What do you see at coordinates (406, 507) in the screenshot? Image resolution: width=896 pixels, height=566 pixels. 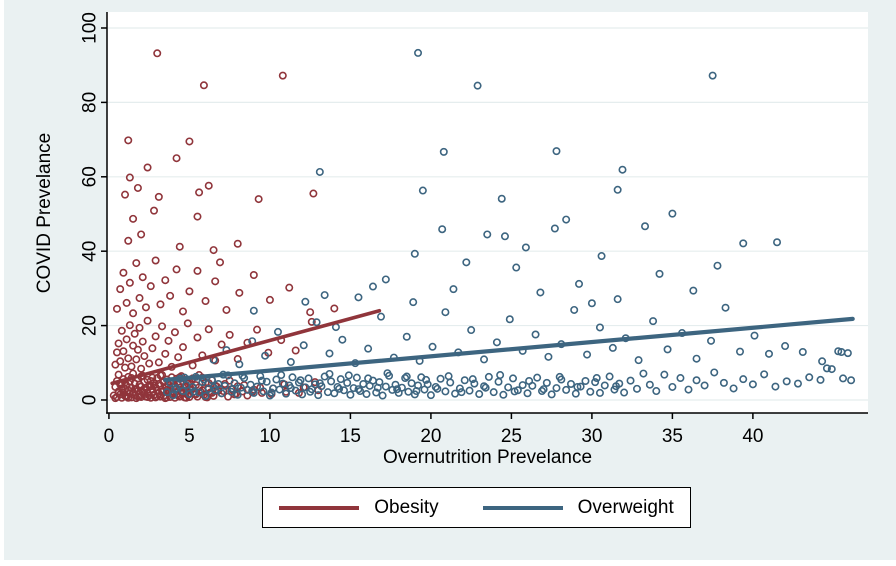 I see `obesity-legend-label: Obesity` at bounding box center [406, 507].